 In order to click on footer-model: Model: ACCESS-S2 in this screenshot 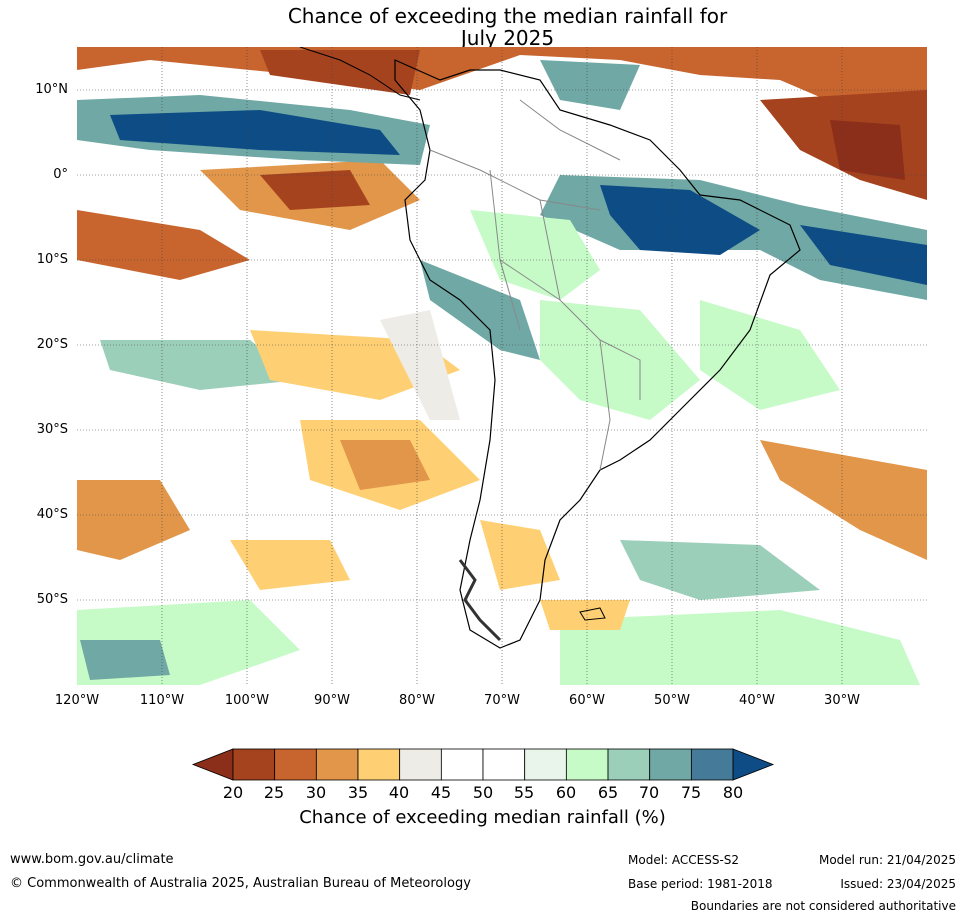, I will do `click(684, 860)`.